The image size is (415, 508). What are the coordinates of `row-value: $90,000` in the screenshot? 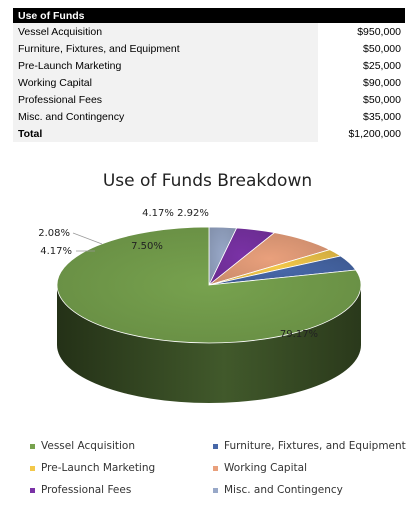 It's located at (382, 82).